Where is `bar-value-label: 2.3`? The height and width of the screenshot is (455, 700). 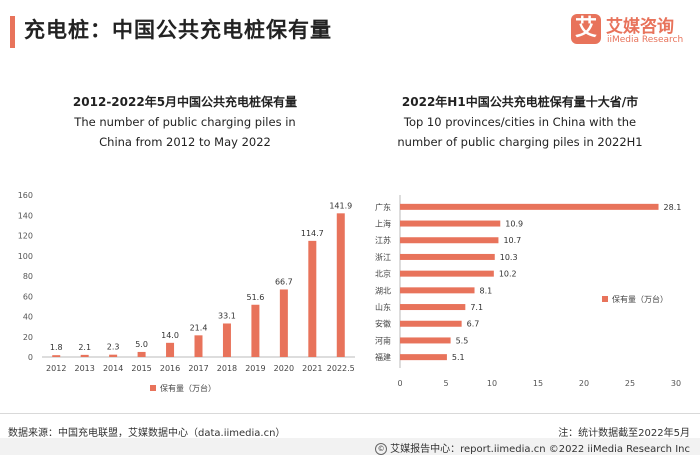
bar-value-label: 2.3 is located at coordinates (113, 347).